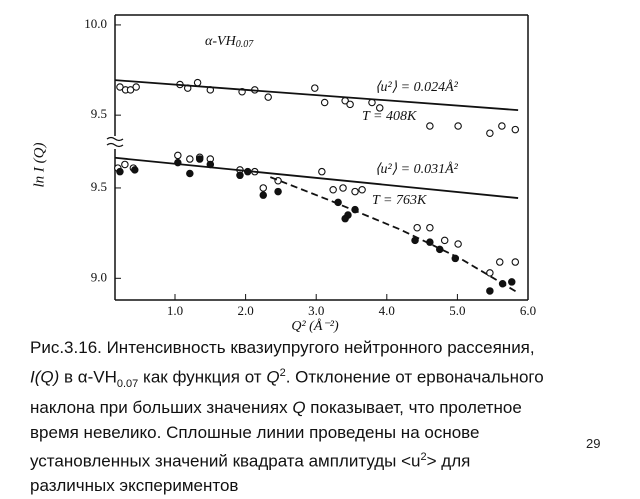 The image size is (640, 499). I want to click on x-tick-label: 4.0, so click(387, 310).